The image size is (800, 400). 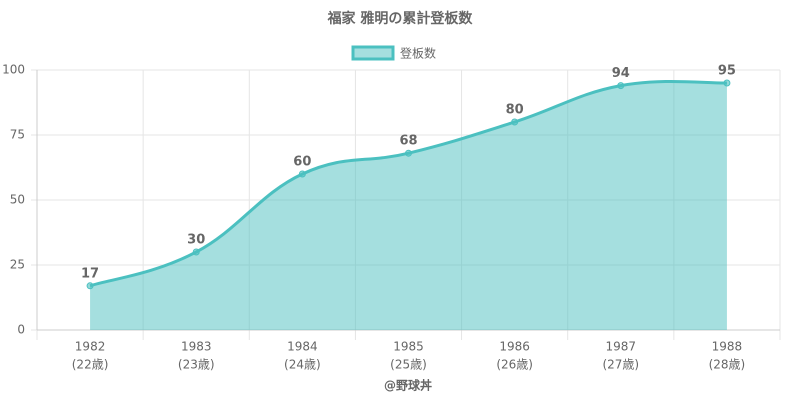 I want to click on x-axis-label: @野球丼, so click(x=408, y=385).